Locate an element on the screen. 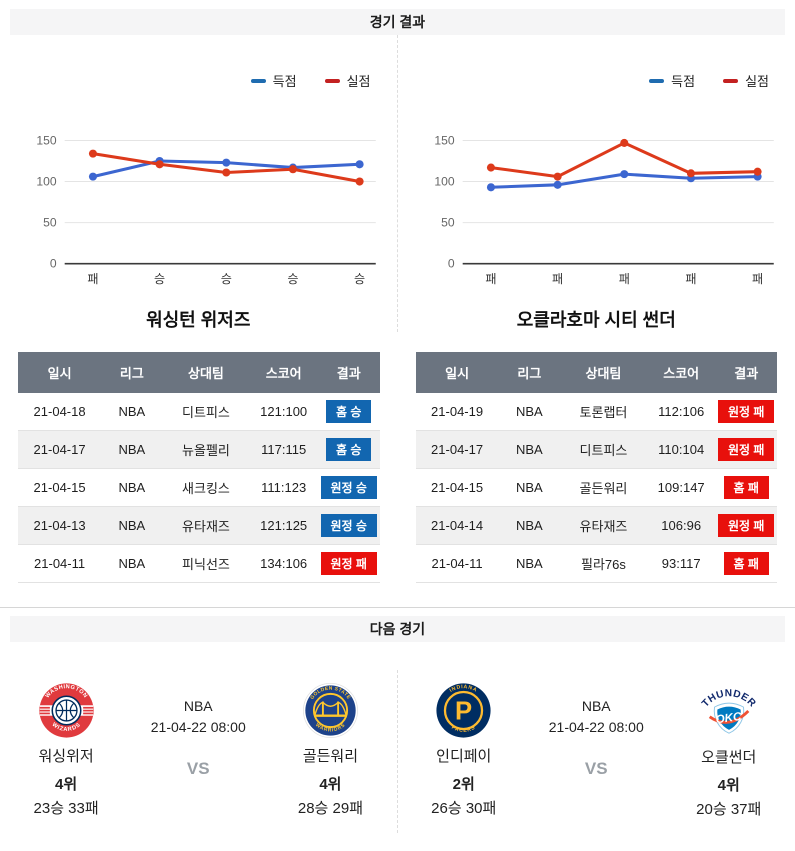 The width and height of the screenshot is (795, 851). result-badge: 홈 승 is located at coordinates (348, 449).